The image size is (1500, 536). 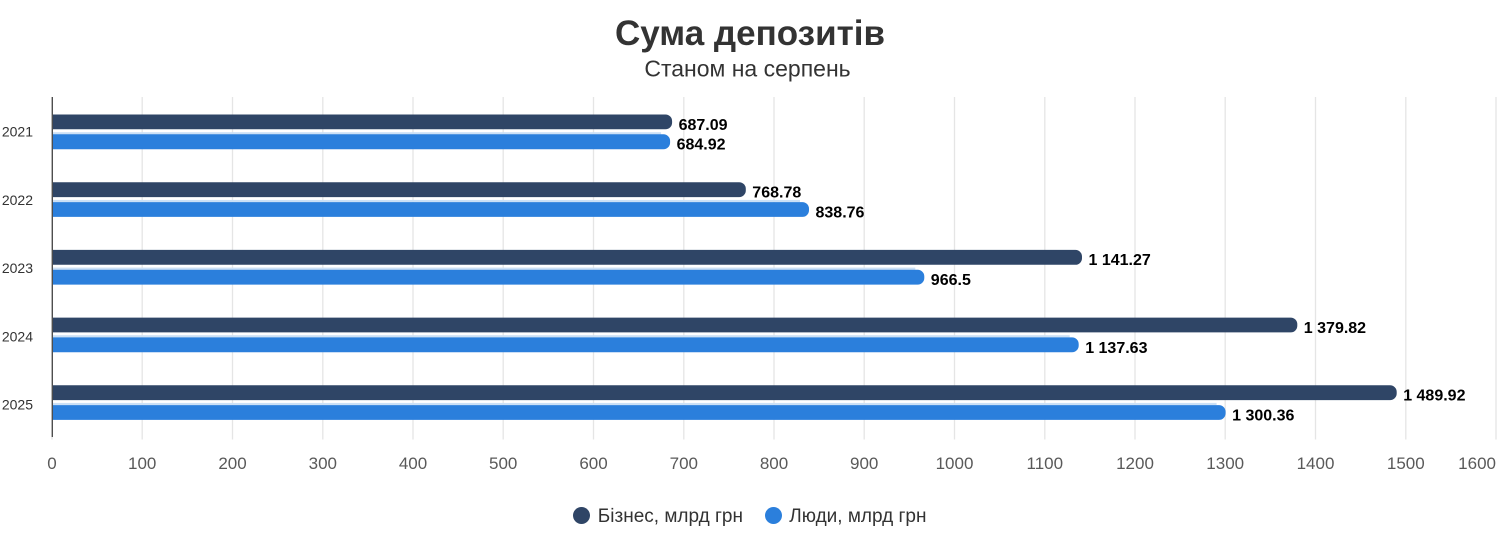 I want to click on svg-text: 684.92, so click(x=701, y=145).